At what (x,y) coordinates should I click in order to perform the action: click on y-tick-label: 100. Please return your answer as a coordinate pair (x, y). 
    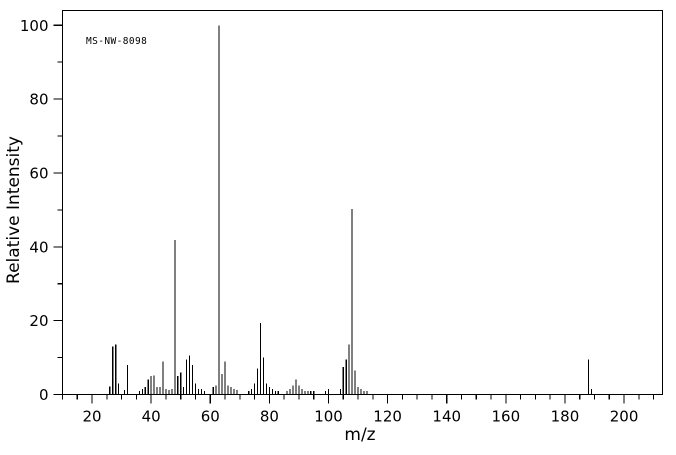
    Looking at the image, I should click on (34, 26).